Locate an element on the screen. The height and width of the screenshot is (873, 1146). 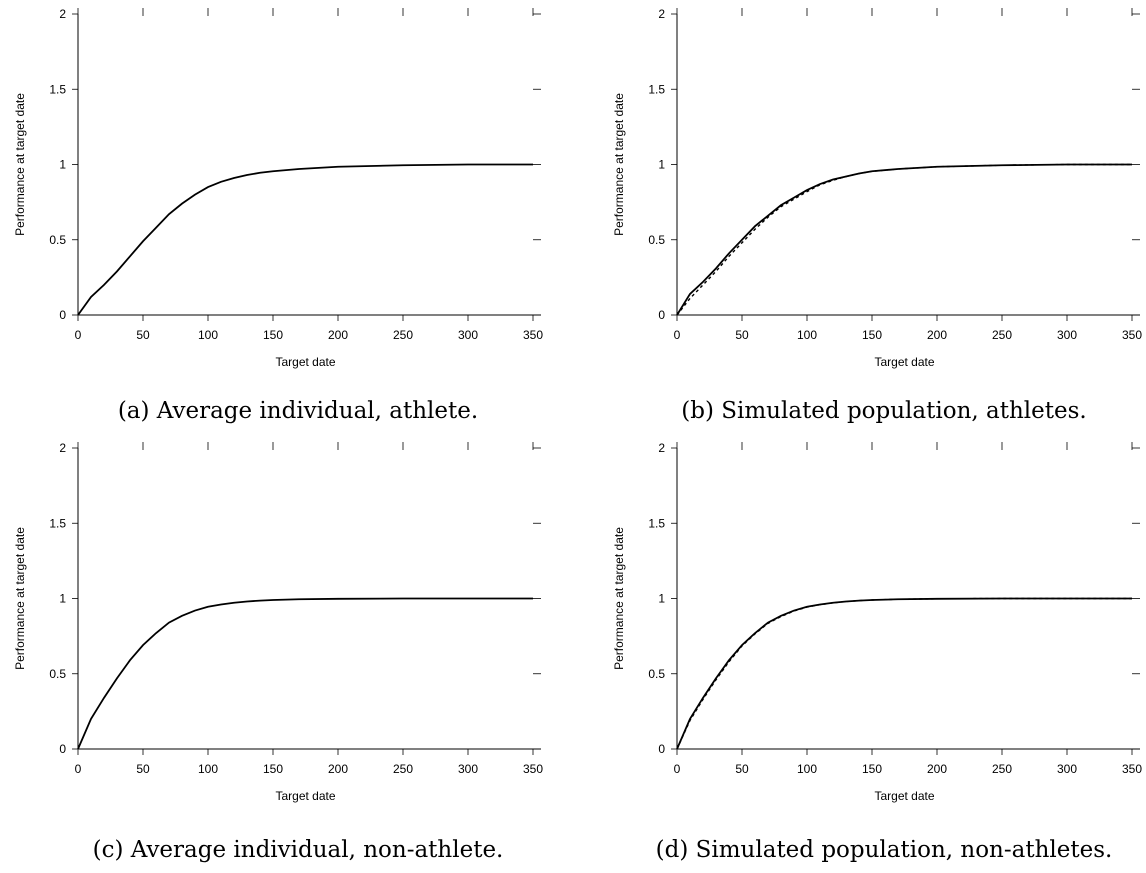
panel-caption: (d) Simulated population, non-athletes. is located at coordinates (884, 850).